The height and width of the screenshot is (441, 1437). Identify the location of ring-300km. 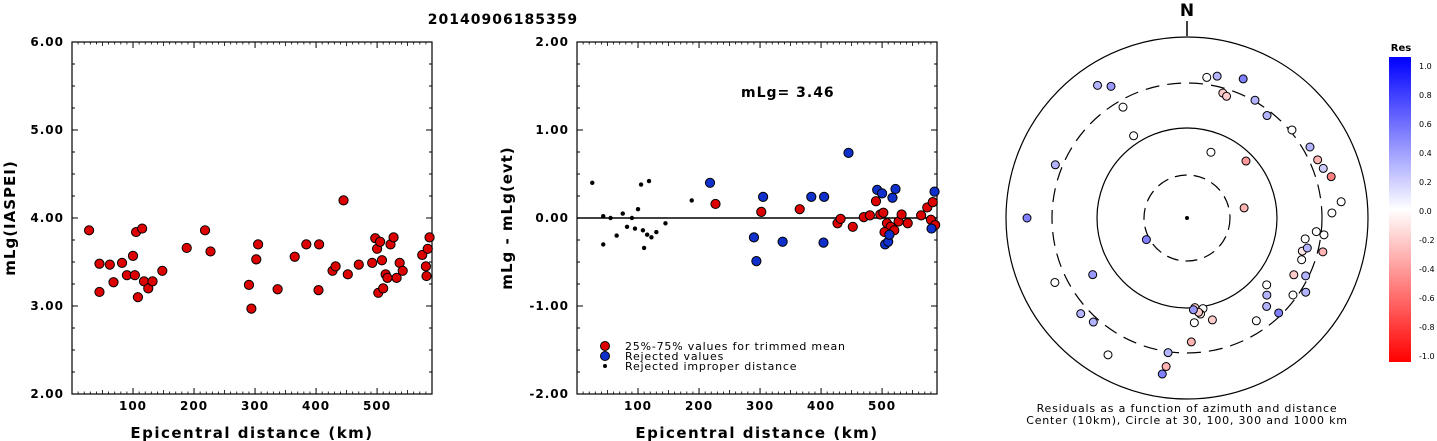
(1187, 218).